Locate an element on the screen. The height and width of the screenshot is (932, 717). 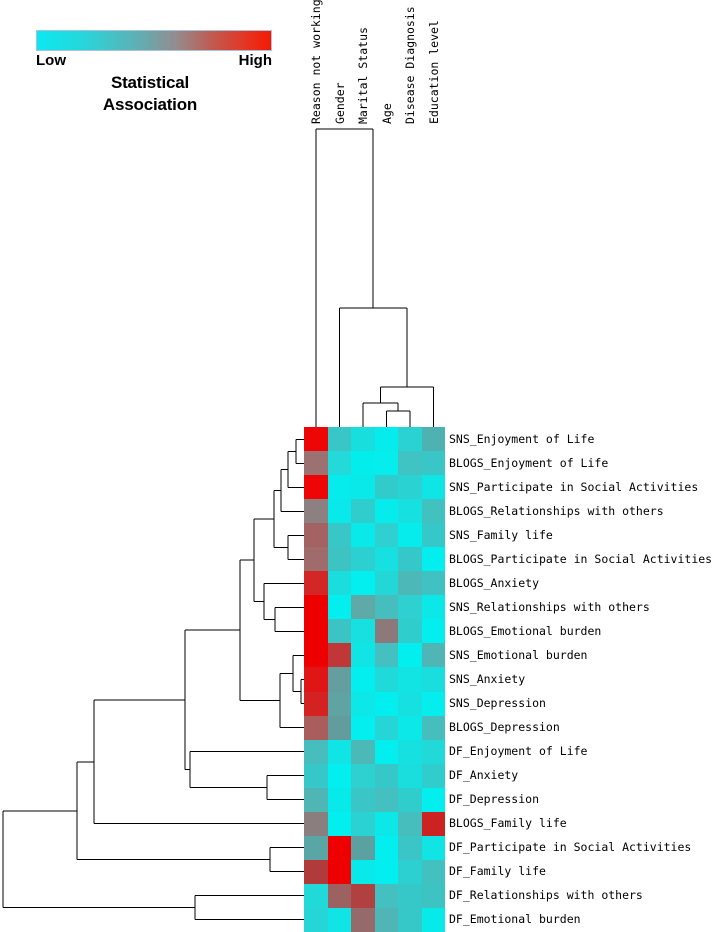
heatmap-cell-r2c2 is located at coordinates (339, 463).